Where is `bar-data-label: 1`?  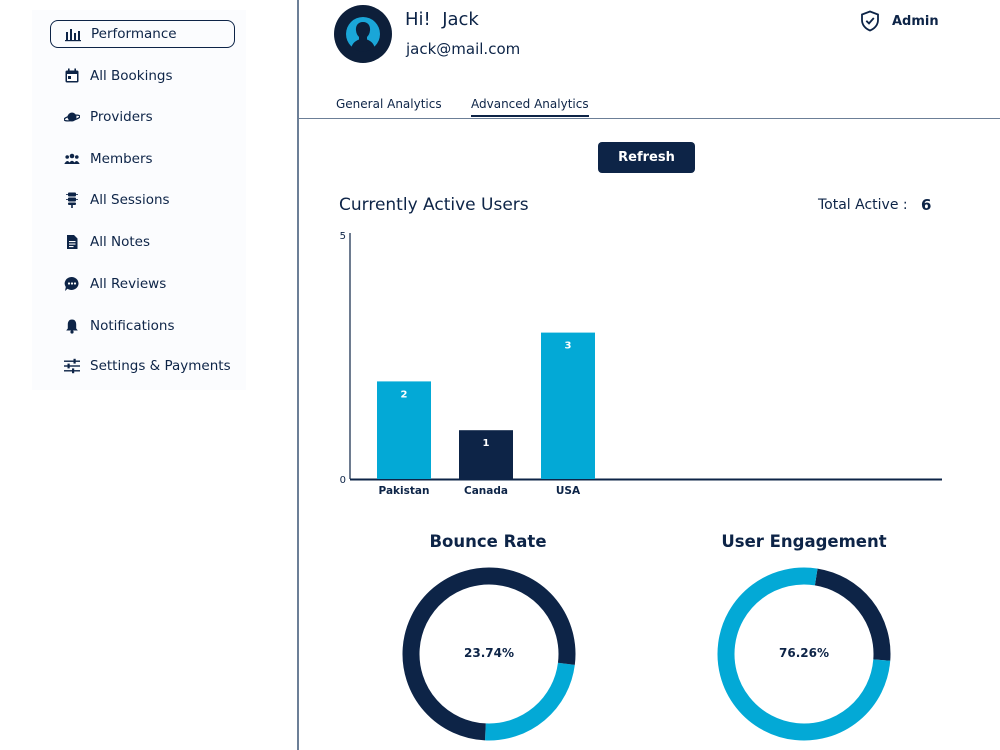
bar-data-label: 1 is located at coordinates (486, 443).